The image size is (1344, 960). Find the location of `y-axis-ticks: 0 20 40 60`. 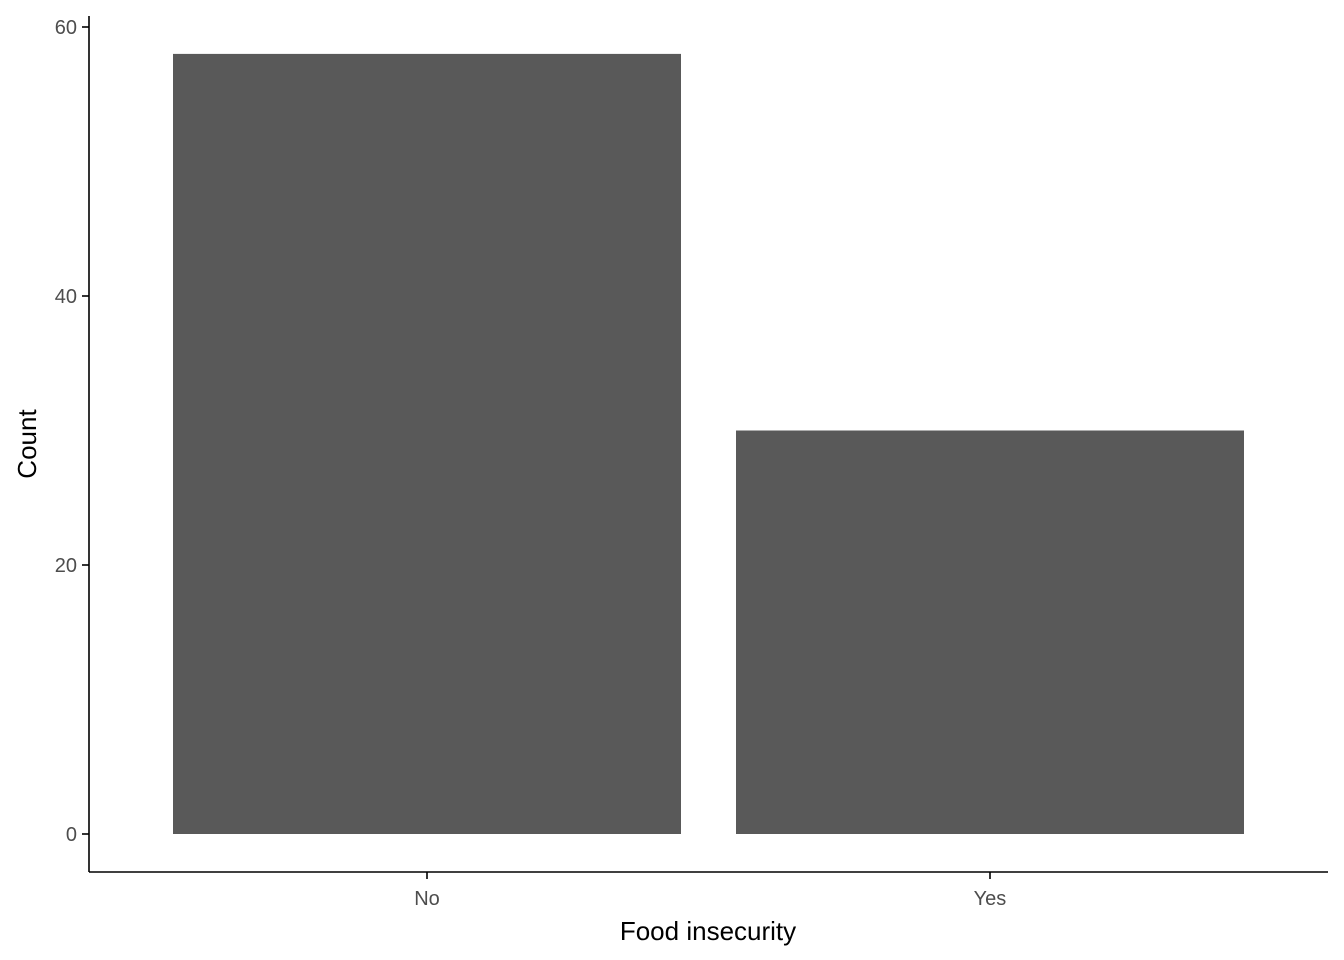

y-axis-ticks: 0 20 40 60 is located at coordinates (72, 431).